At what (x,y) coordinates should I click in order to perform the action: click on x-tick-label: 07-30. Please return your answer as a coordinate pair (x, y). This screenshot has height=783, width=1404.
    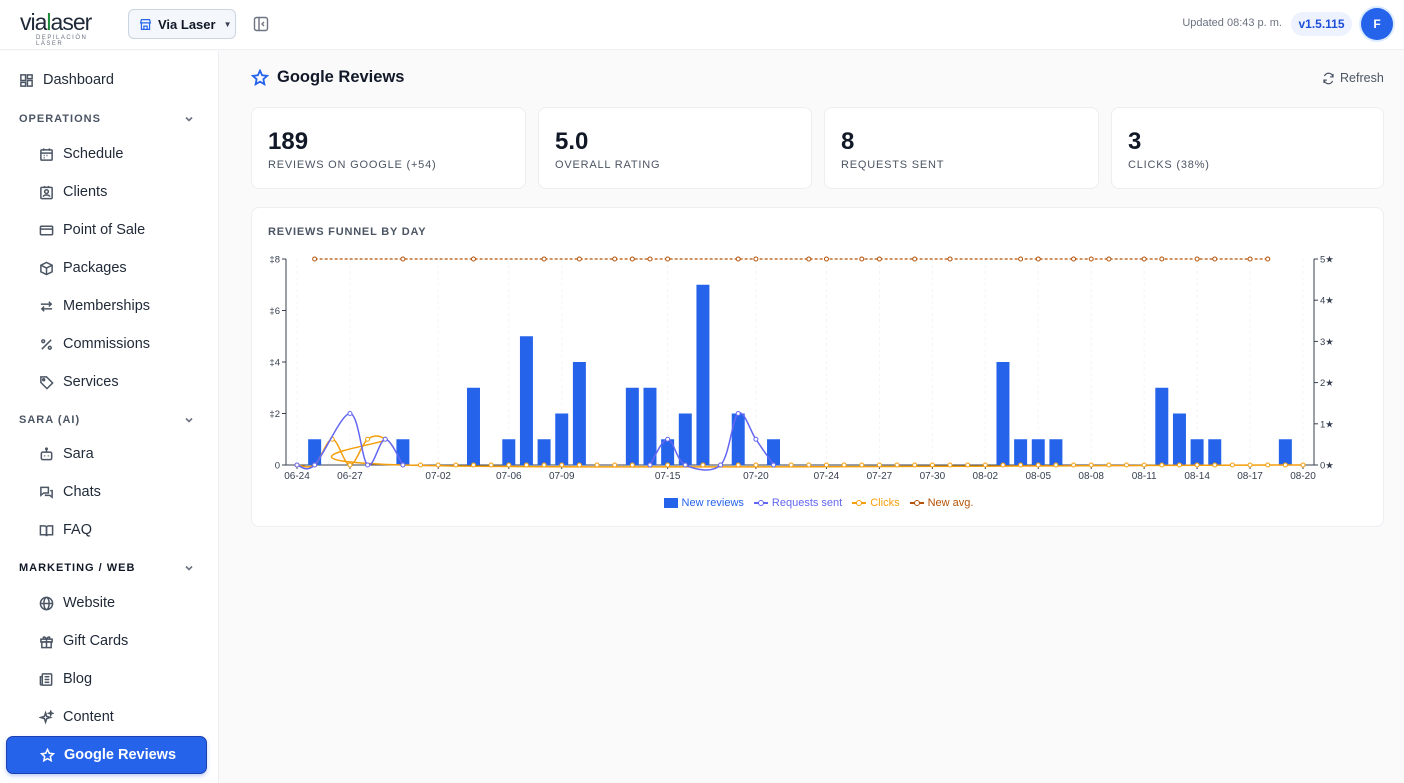
    Looking at the image, I should click on (933, 476).